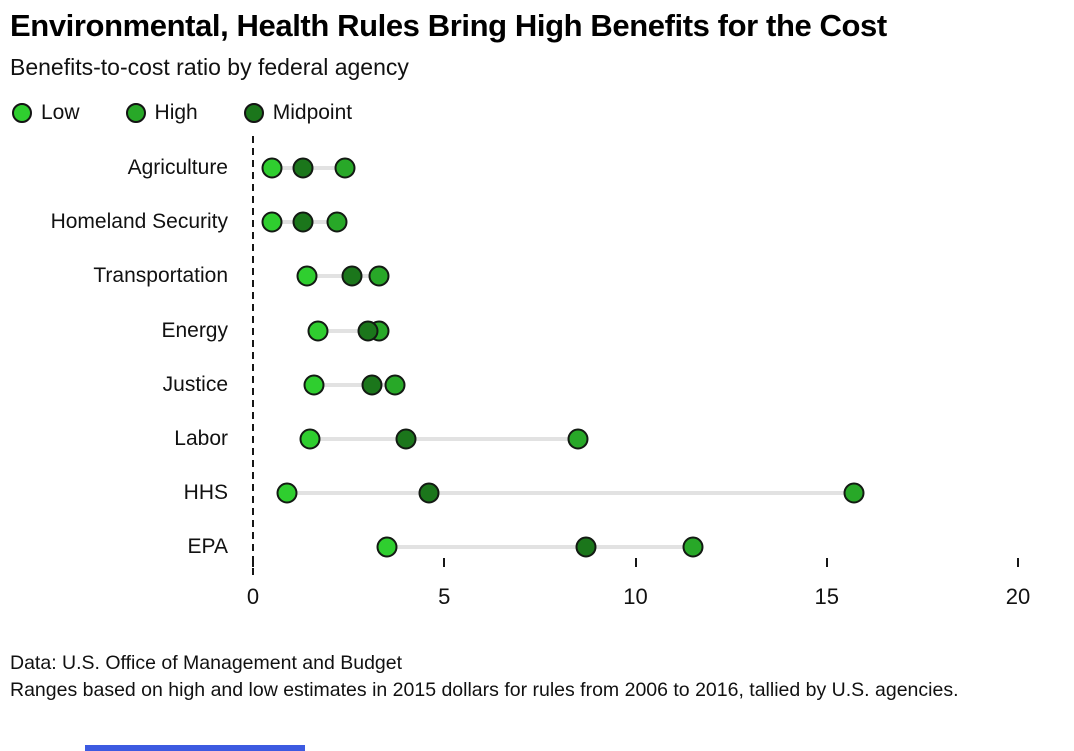 Image resolution: width=1074 pixels, height=751 pixels. Describe the element at coordinates (312, 112) in the screenshot. I see `legend-label: Midpoint` at that location.